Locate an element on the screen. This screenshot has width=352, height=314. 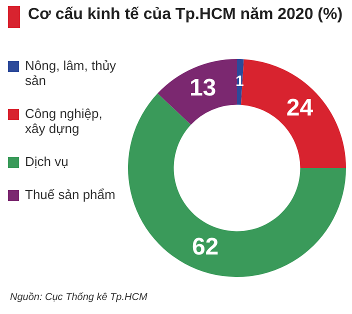
legend-label: Công nghiệp, xây dựng is located at coordinates (64, 121).